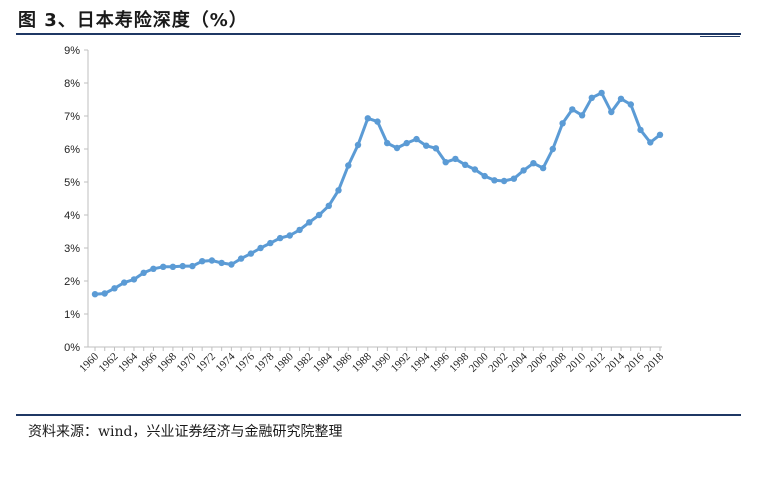 The height and width of the screenshot is (483, 758). I want to click on x-tick-label: 2004, so click(518, 362).